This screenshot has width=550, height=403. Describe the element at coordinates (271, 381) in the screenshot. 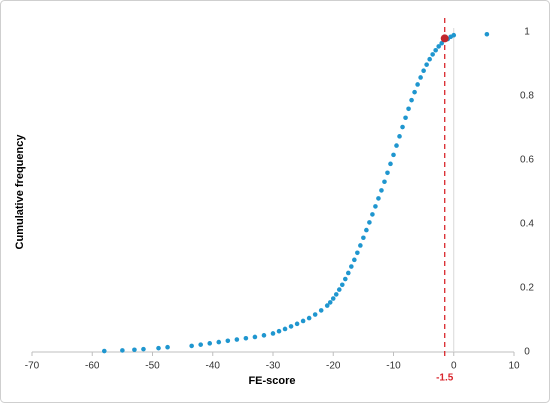

I see `x-axis-title: FE-score` at that location.